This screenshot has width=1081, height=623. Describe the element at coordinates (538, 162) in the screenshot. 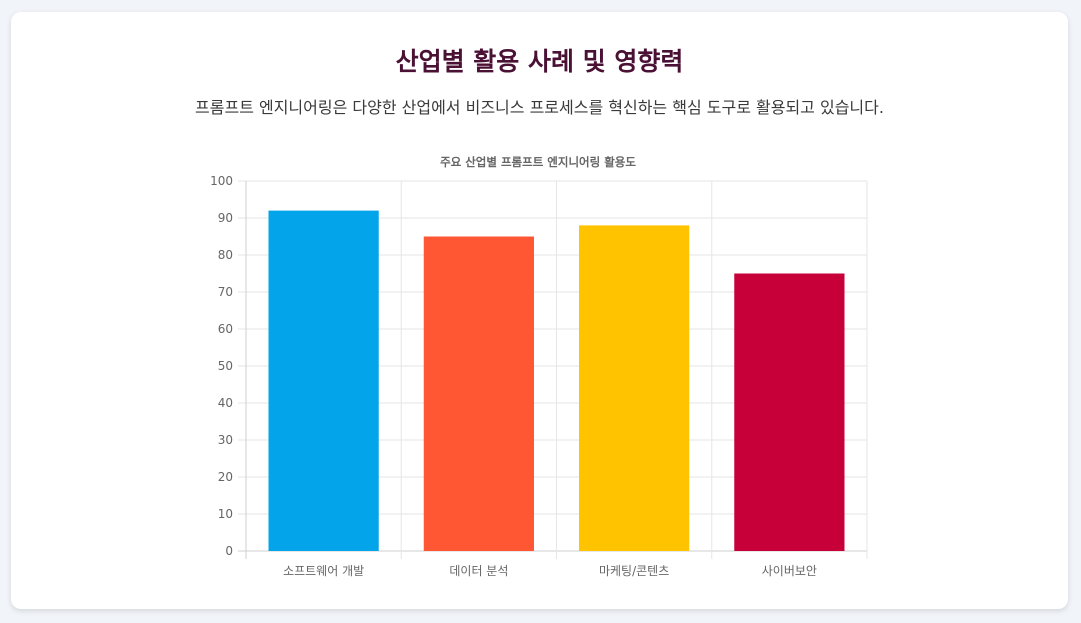

I see `chart-title: 주요 산업별 프롬프트 엔지니어링 활용도` at that location.